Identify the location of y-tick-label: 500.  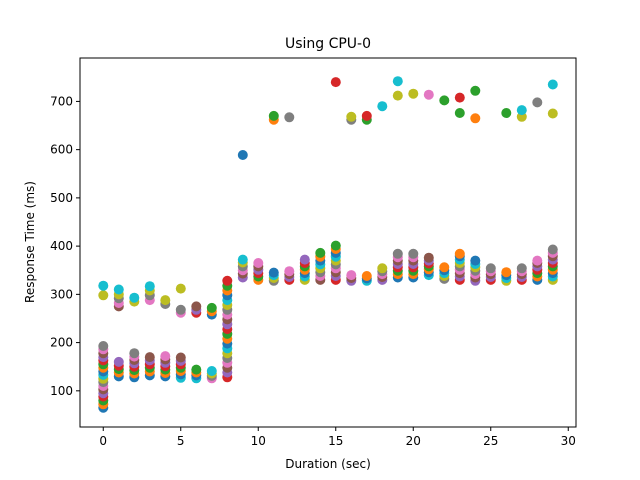
(61, 198).